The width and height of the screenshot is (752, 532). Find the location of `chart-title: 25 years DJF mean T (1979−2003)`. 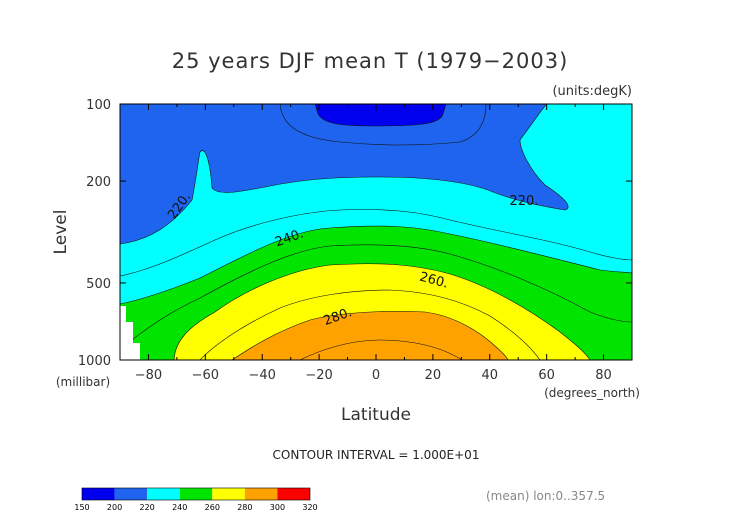

chart-title: 25 years DJF mean T (1979−2003) is located at coordinates (370, 61).